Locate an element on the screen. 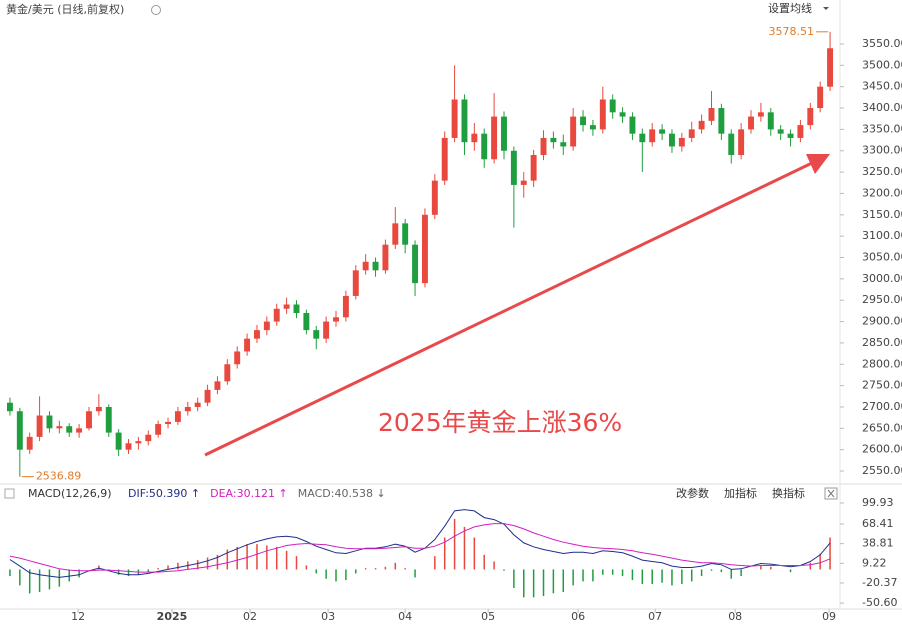 This screenshot has height=624, width=902. x-tick-label: 08 is located at coordinates (735, 616).